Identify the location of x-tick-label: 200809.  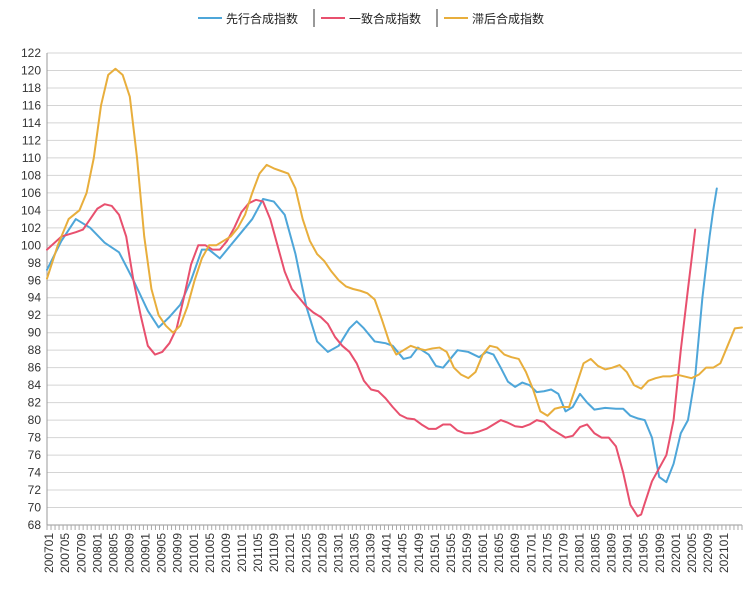
(130, 553).